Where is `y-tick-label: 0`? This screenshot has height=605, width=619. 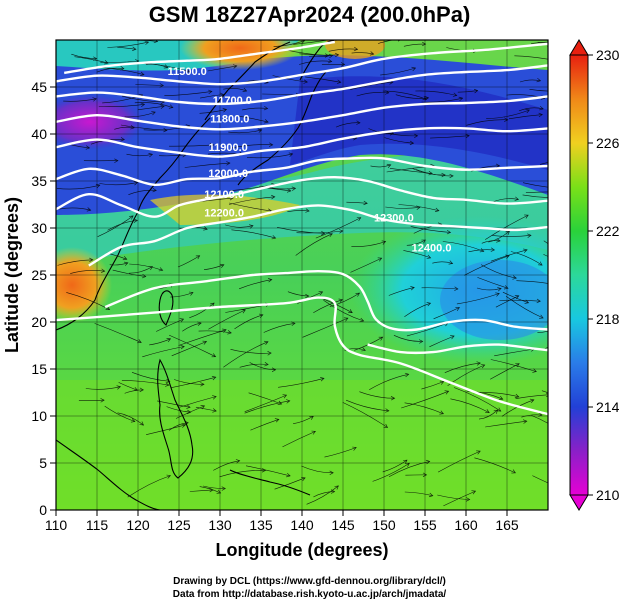
y-tick-label: 0 is located at coordinates (43, 510).